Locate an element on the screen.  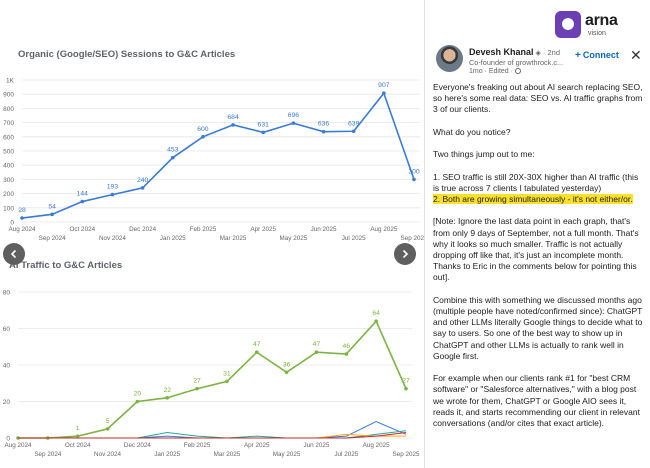
connection-degree: · 2nd is located at coordinates (551, 52).